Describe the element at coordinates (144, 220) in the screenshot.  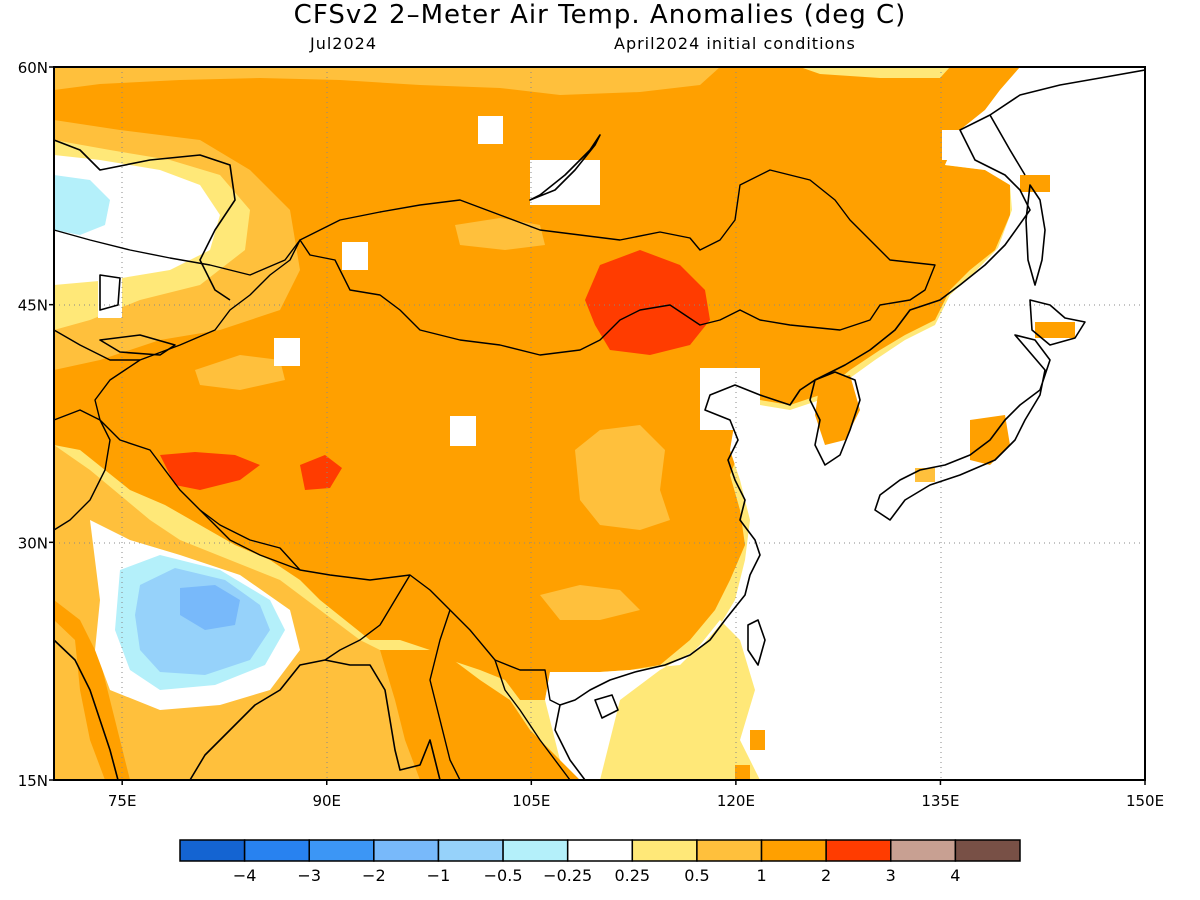
I see `coast-caspian` at that location.